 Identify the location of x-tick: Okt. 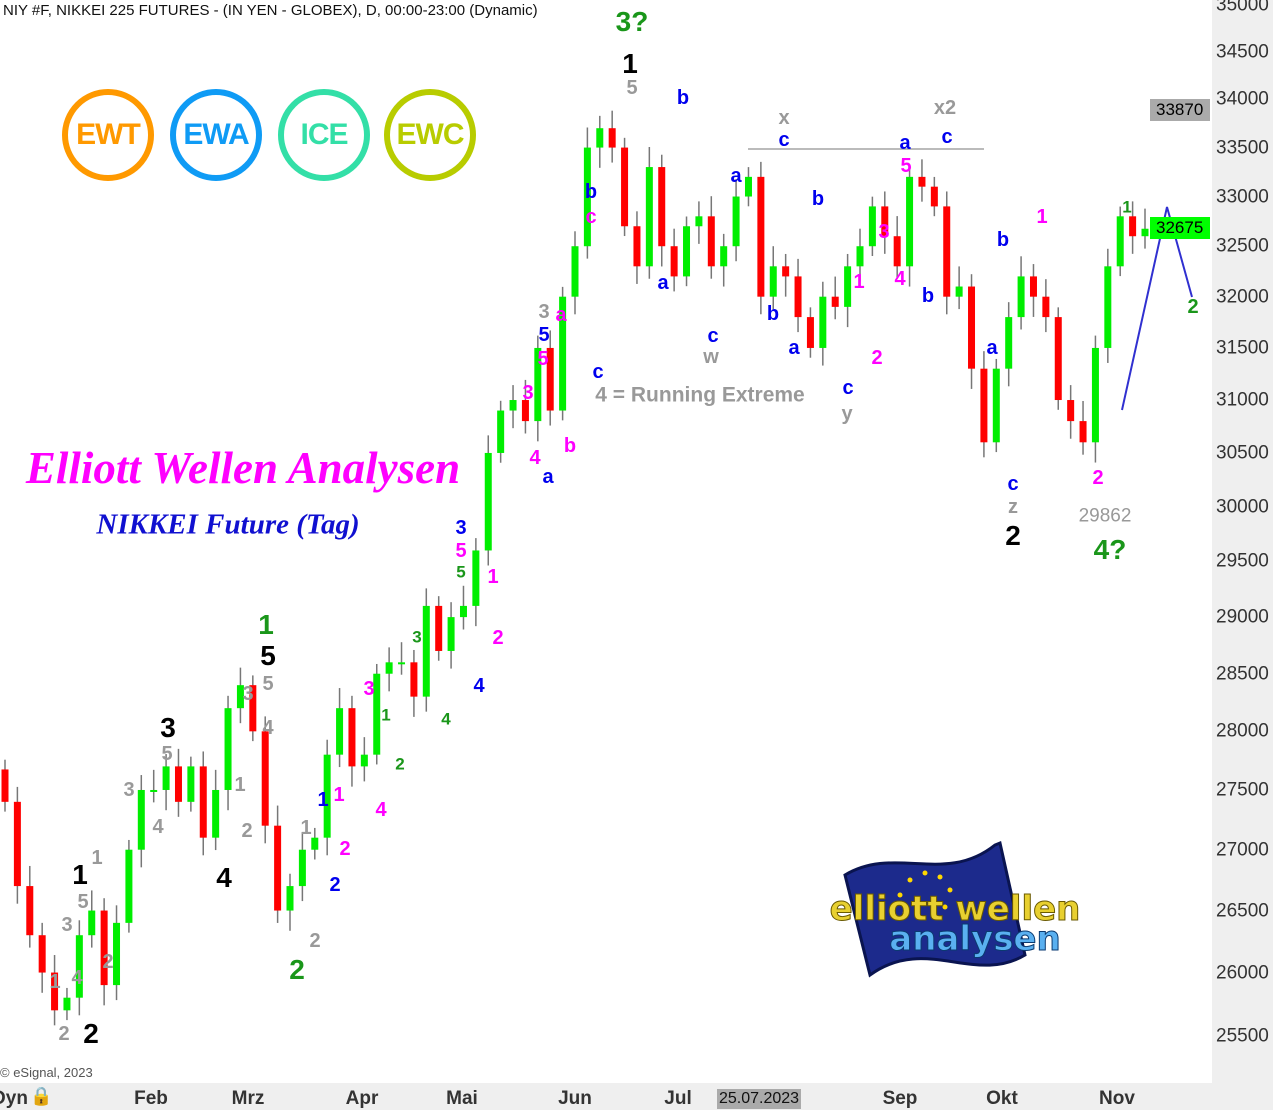
(1002, 1098).